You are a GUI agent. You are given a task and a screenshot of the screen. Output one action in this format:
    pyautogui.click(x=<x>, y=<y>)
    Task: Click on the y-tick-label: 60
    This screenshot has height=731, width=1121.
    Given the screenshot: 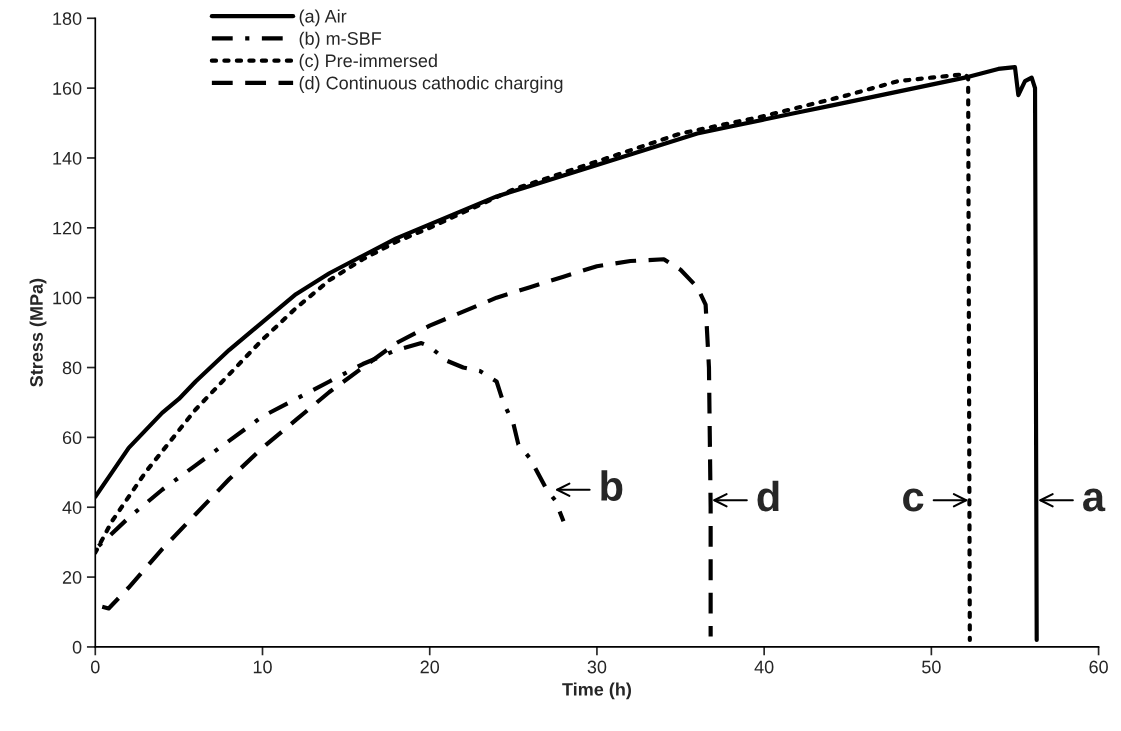 What is the action you would take?
    pyautogui.click(x=72, y=438)
    